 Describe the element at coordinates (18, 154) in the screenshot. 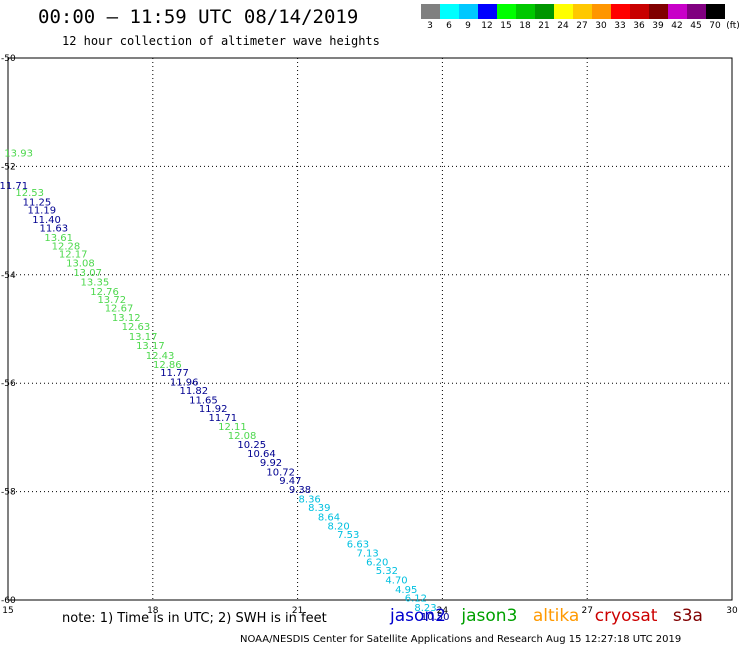

I see `data-point-label: 13.93` at that location.